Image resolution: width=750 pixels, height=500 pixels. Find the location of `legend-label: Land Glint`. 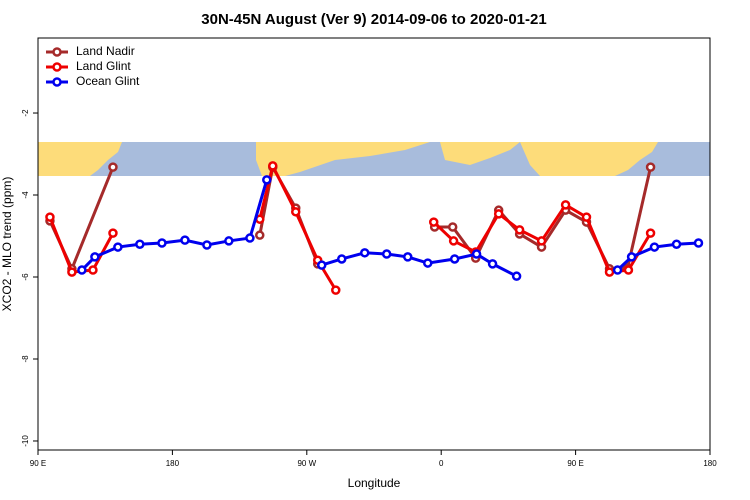

legend-label: Land Glint is located at coordinates (103, 66).